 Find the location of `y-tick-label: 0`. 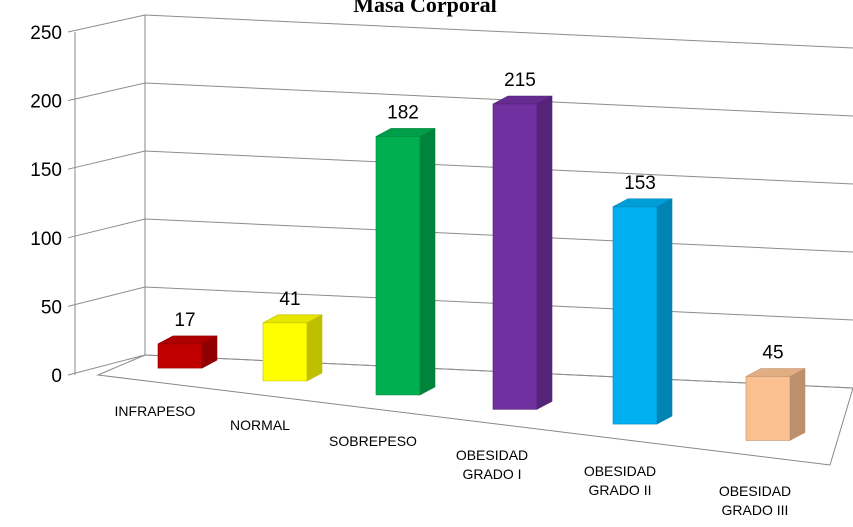

y-tick-label: 0 is located at coordinates (56, 376).